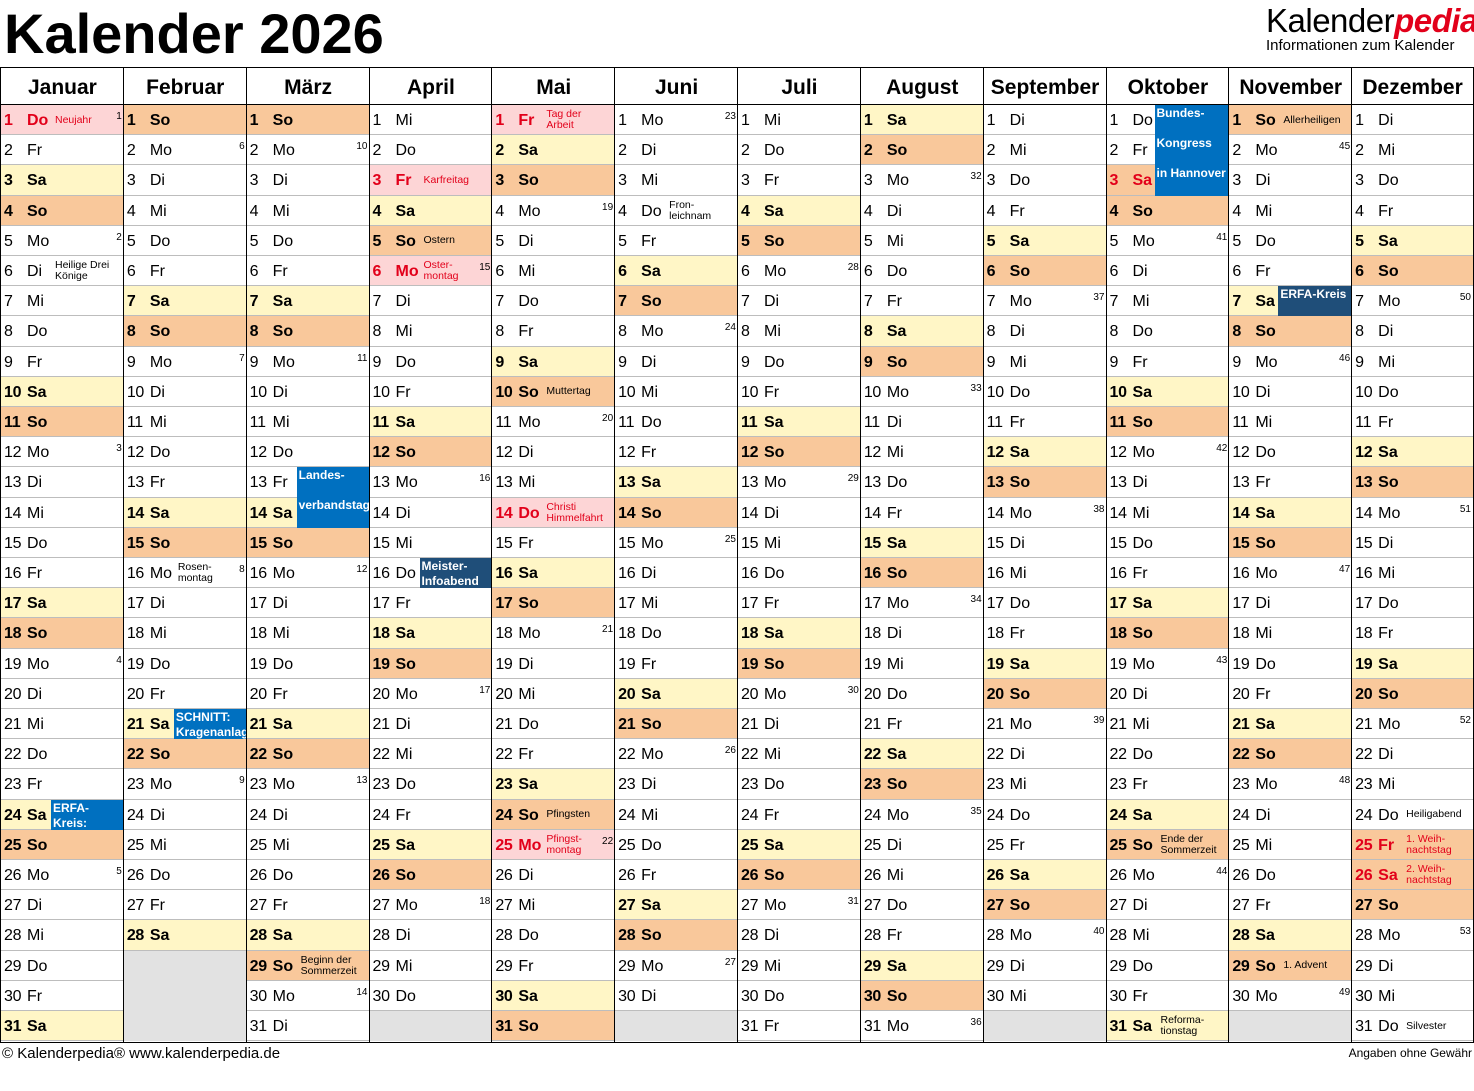 This screenshot has width=1474, height=1091. Describe the element at coordinates (1412, 422) in the screenshot. I see `day-cell: 11 Fr` at that location.